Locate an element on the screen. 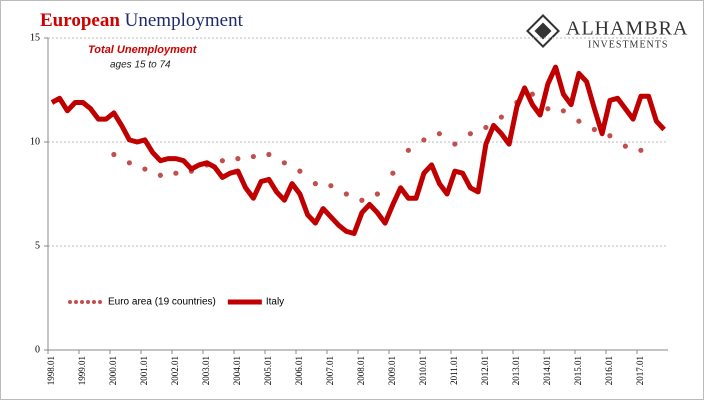  title-part: Unemployment is located at coordinates (184, 20).